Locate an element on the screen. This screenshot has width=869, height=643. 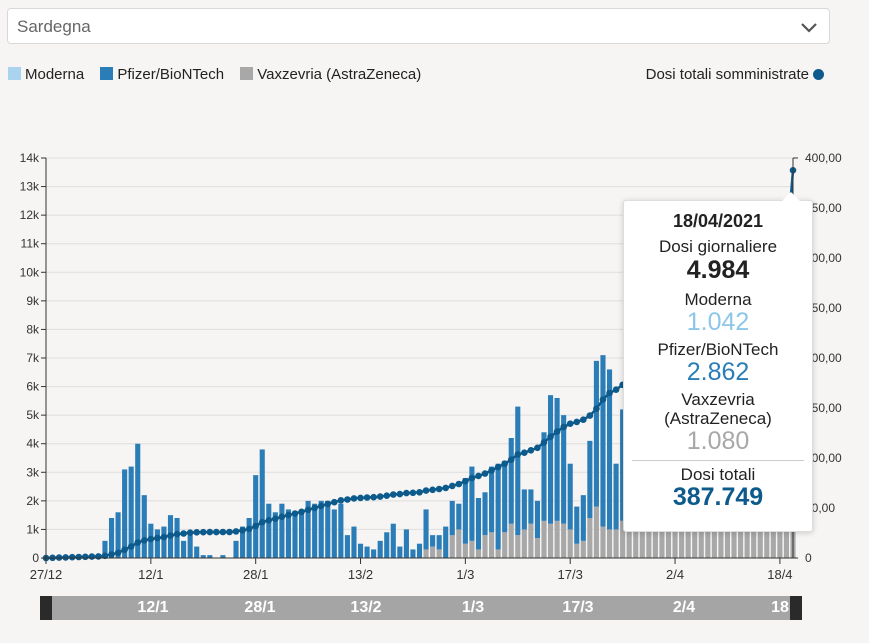
legend-item-pfizer: Pfizer/BioNTech is located at coordinates (162, 74).